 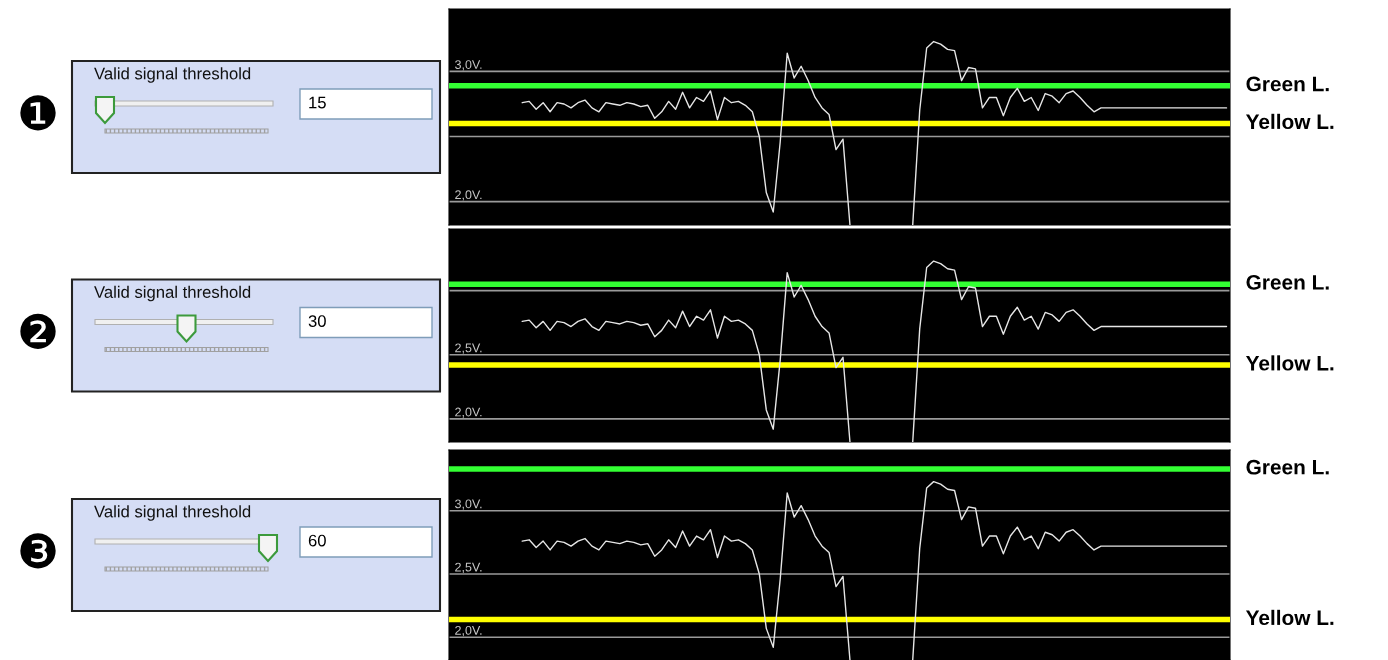 What do you see at coordinates (317, 321) in the screenshot?
I see `text: 30` at bounding box center [317, 321].